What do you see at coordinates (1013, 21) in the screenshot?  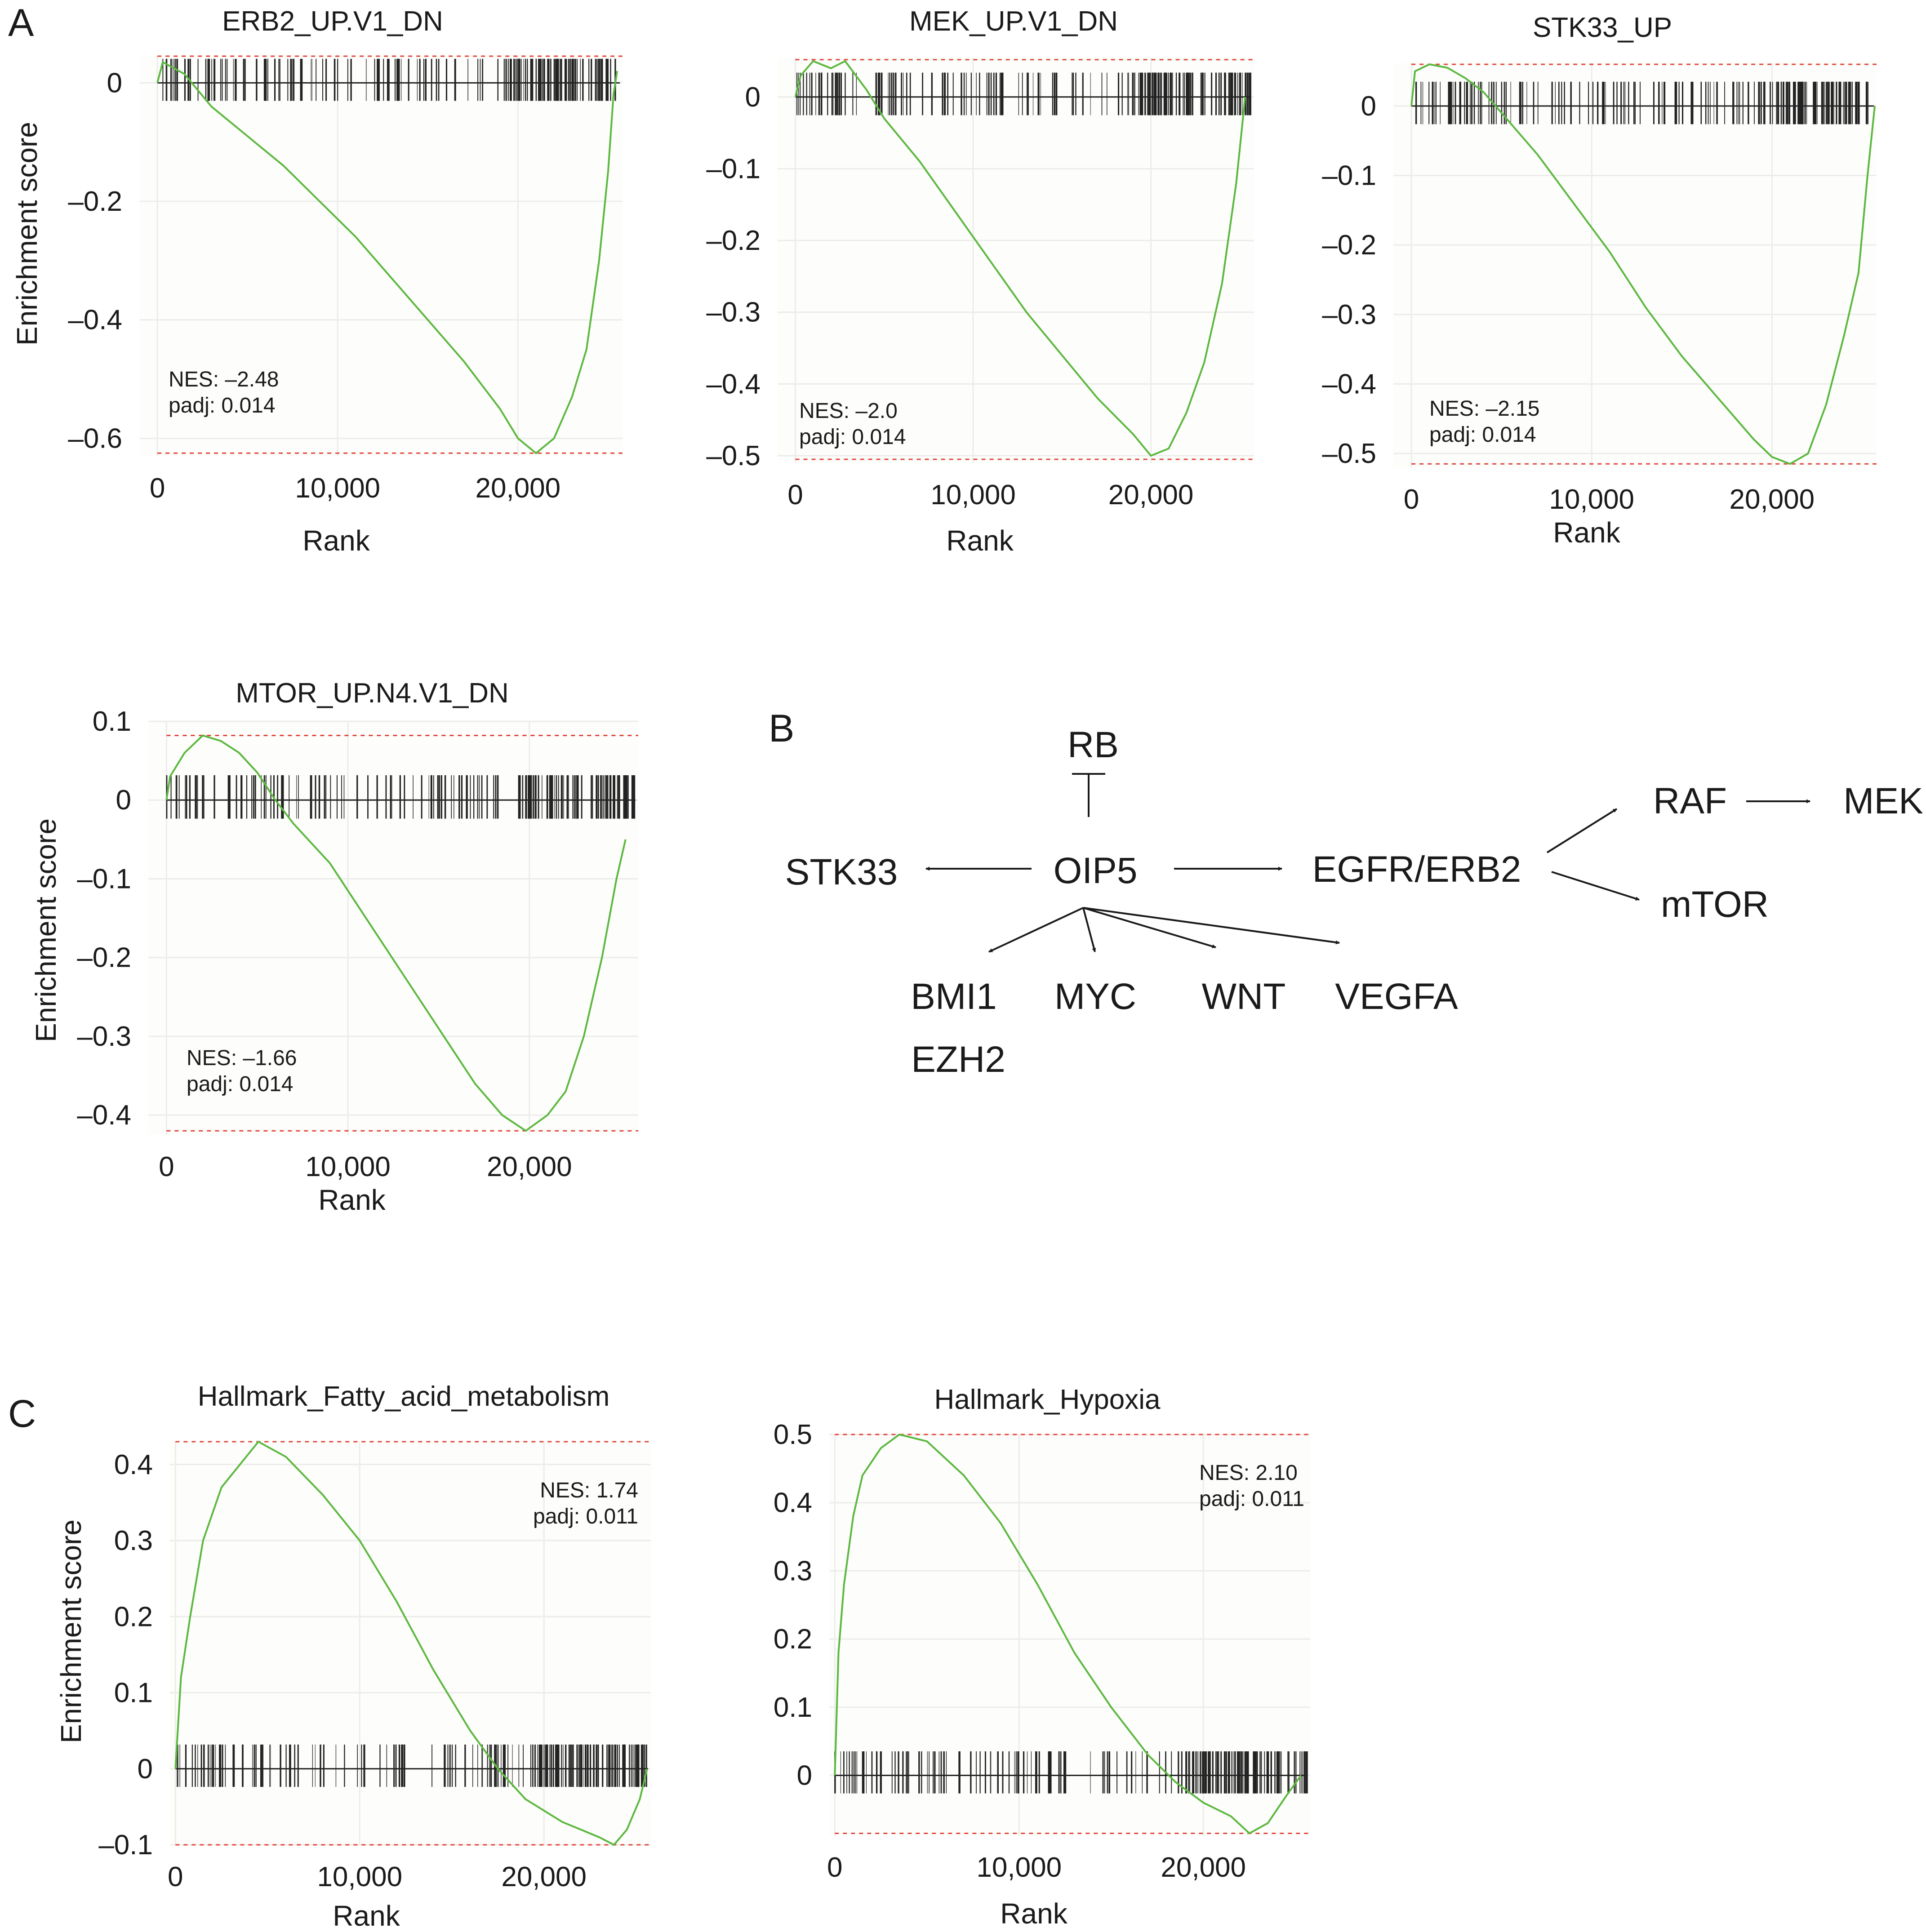 I see `chart-title: MEK_UP.V1_DN` at bounding box center [1013, 21].